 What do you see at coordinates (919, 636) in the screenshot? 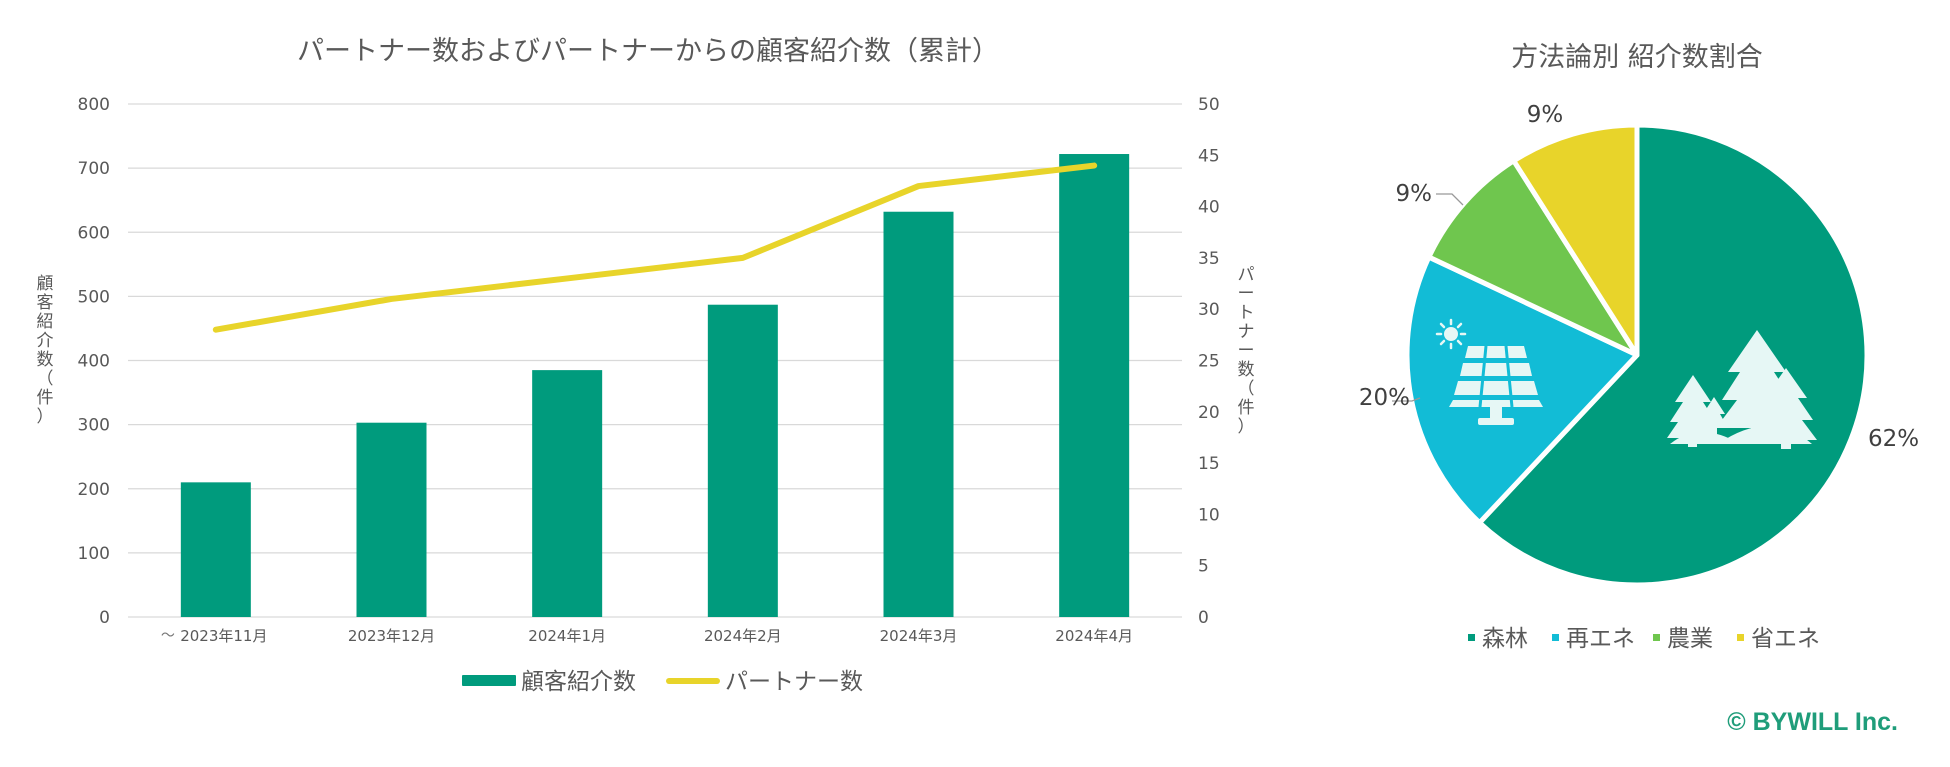
I see `x-tick-label: 2024年3月` at bounding box center [919, 636].